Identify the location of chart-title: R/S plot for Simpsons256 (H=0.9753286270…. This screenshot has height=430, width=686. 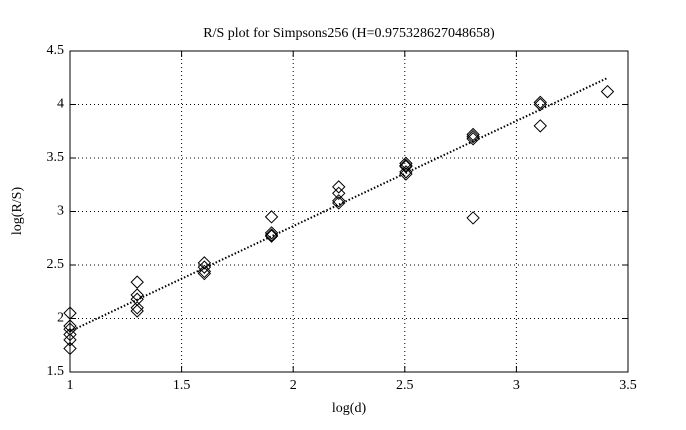
(349, 33).